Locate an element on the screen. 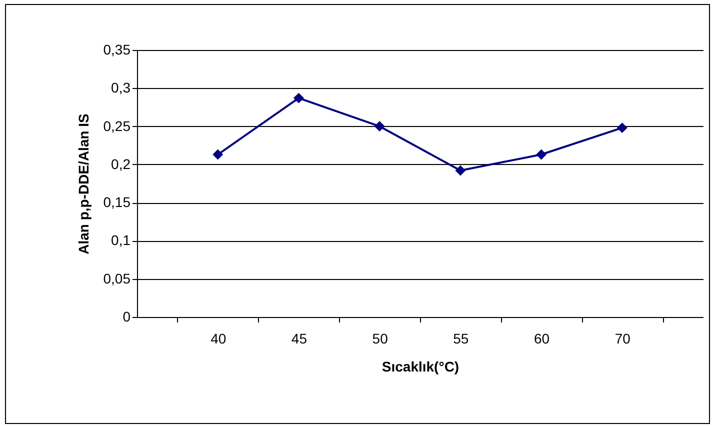 Image resolution: width=718 pixels, height=427 pixels. y-tick-label: 0,15 is located at coordinates (117, 202).